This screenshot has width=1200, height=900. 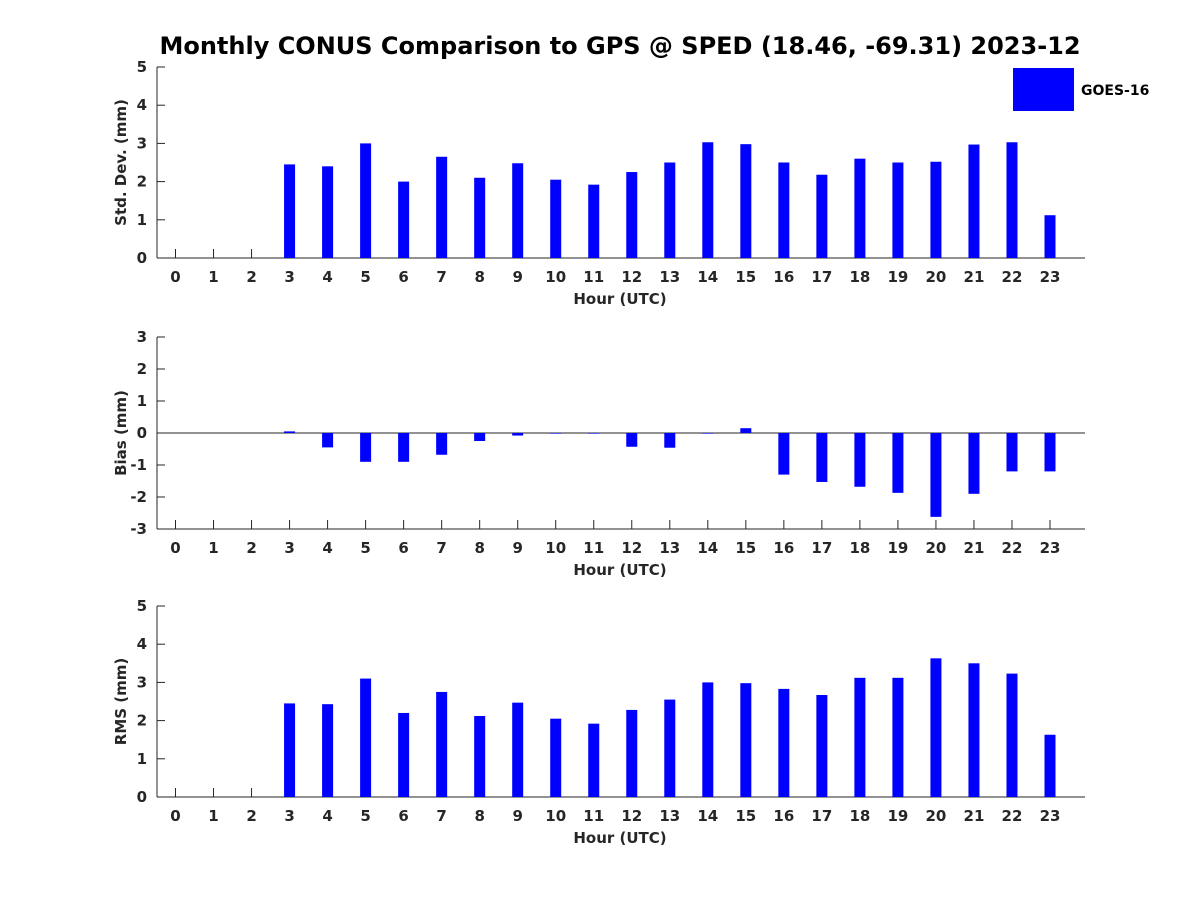 What do you see at coordinates (327, 548) in the screenshot?
I see `x-tick-label: 4` at bounding box center [327, 548].